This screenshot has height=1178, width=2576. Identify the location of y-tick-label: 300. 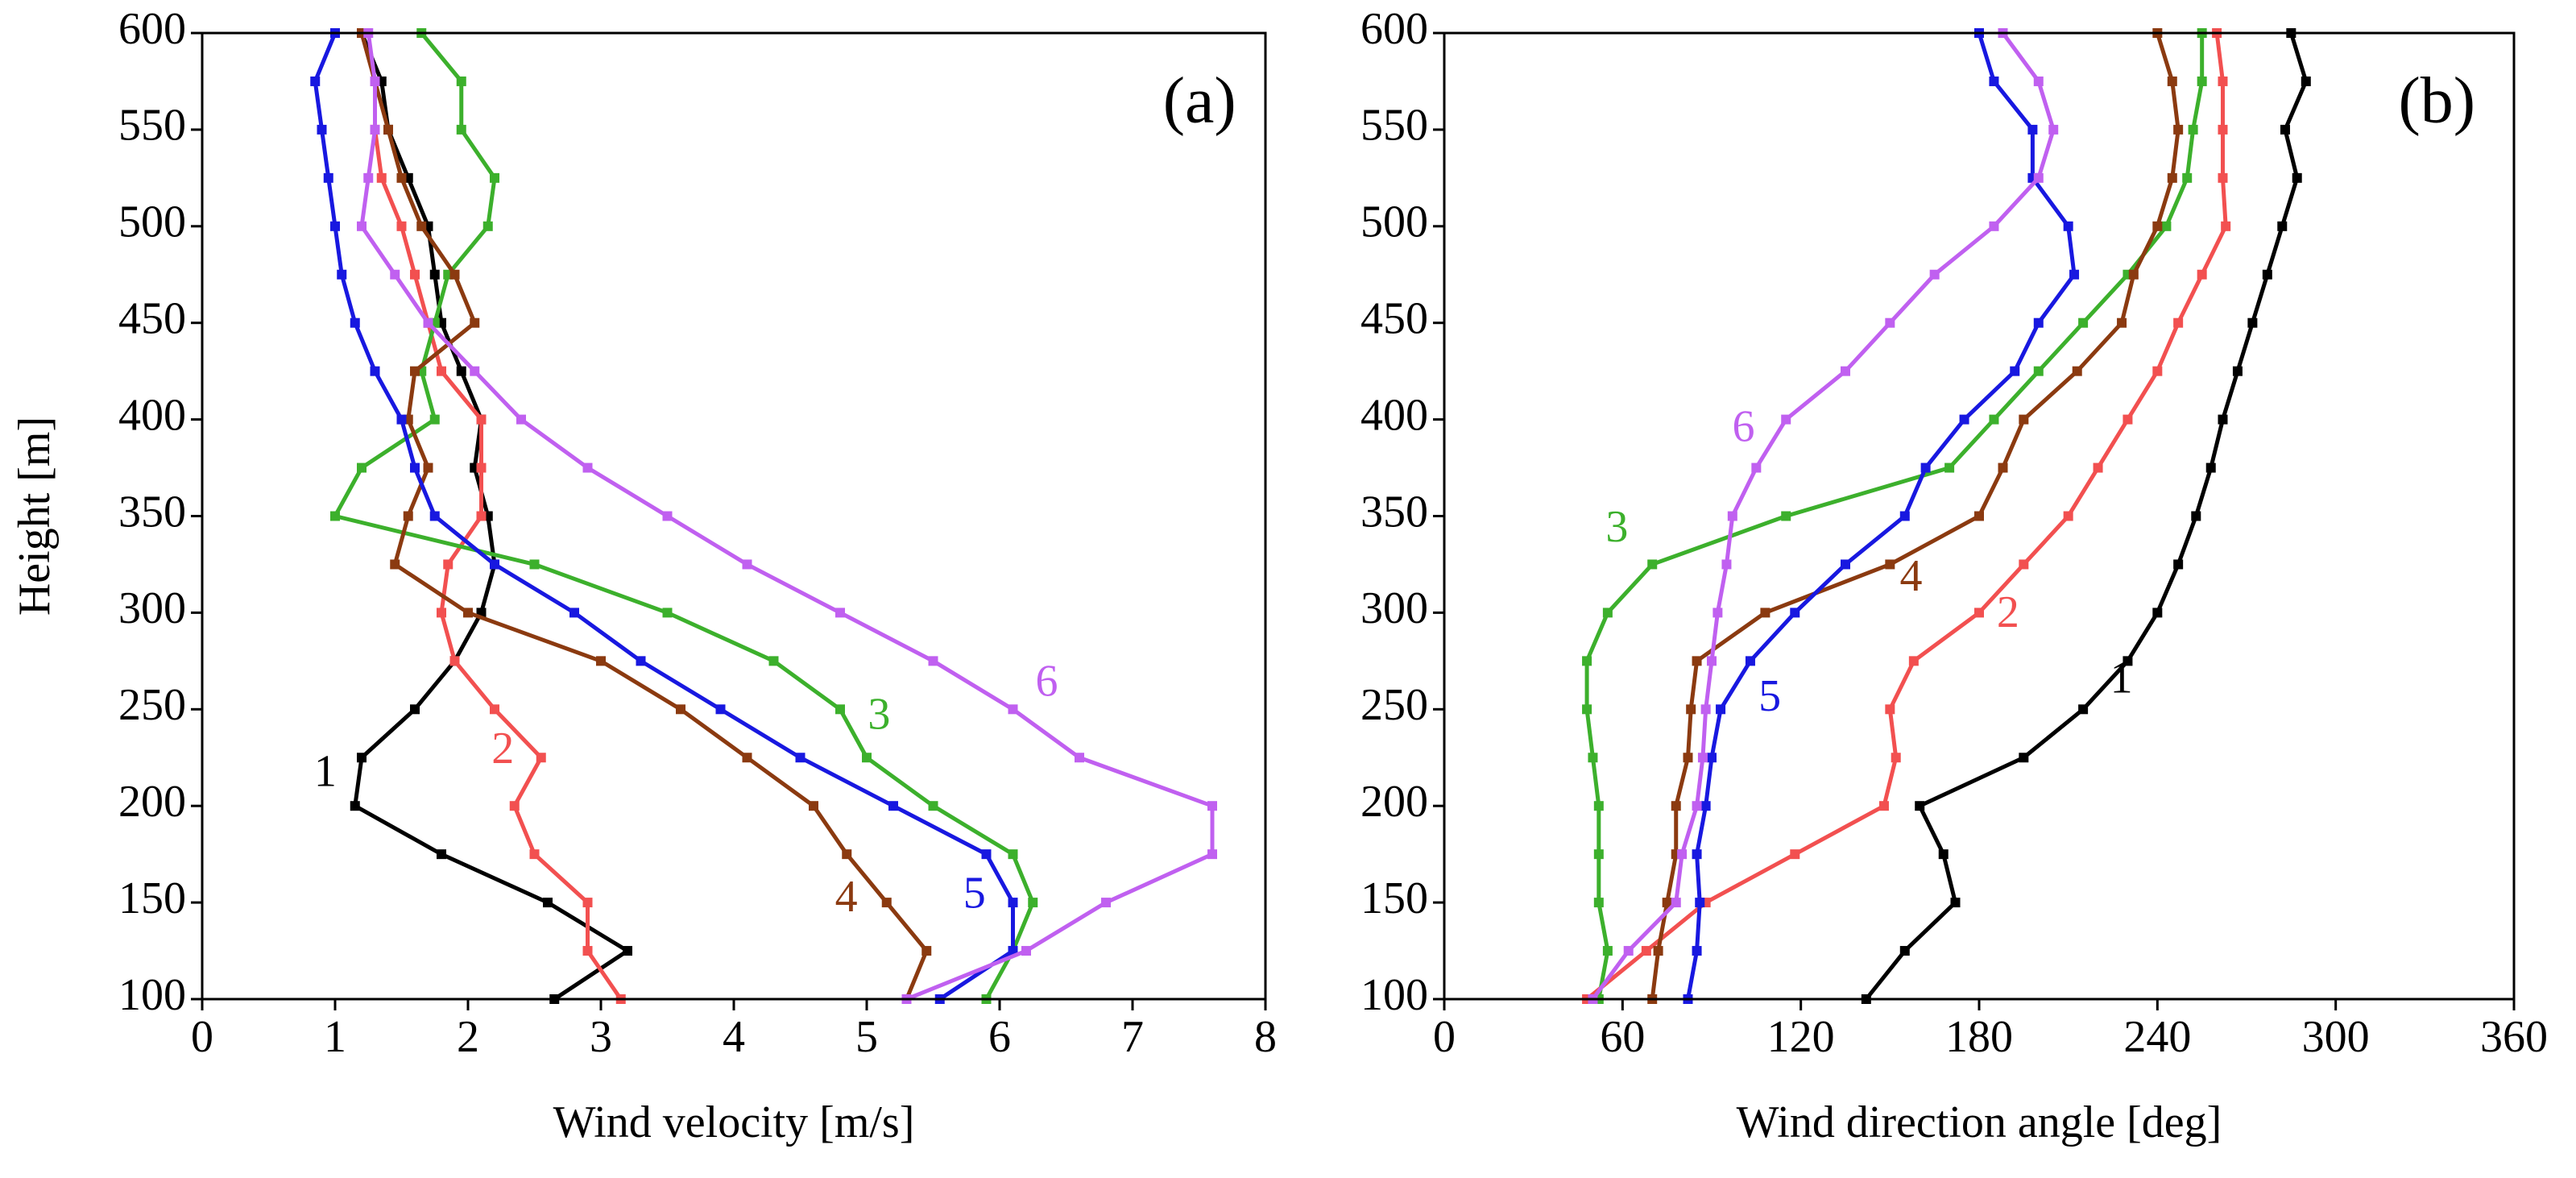
(1394, 608).